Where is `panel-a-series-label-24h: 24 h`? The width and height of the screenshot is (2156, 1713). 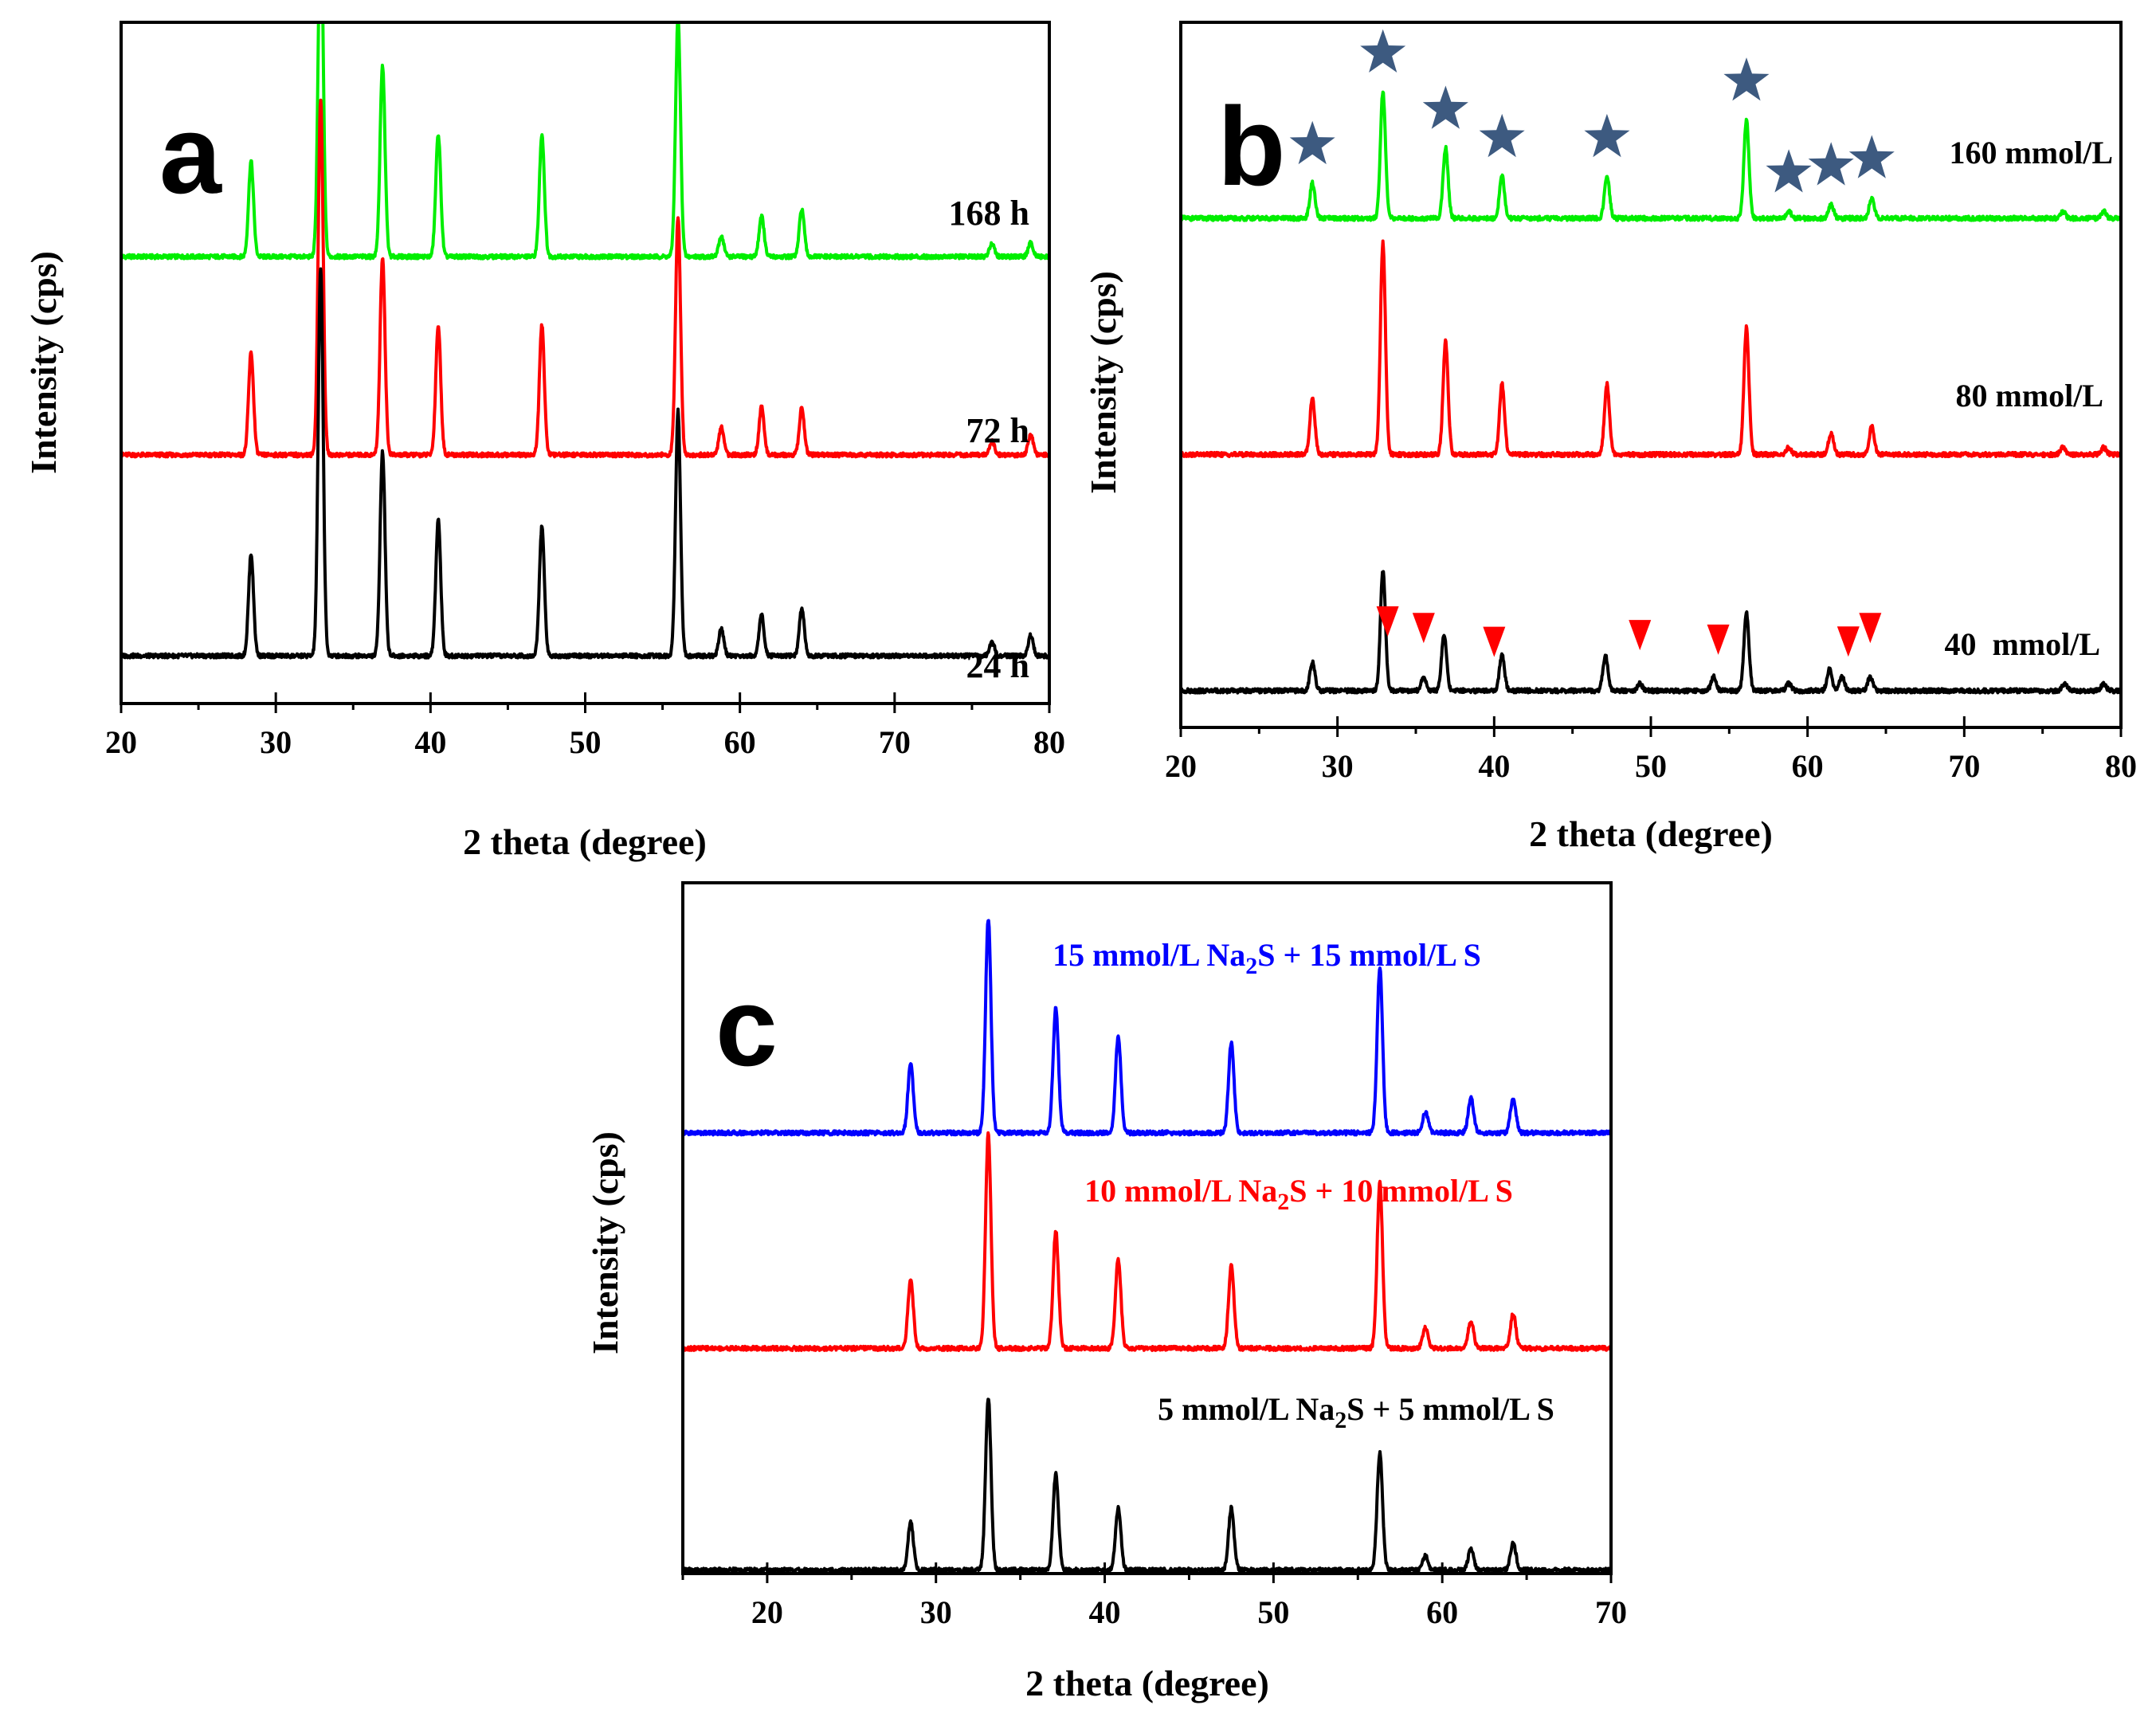 panel-a-series-label-24h: 24 h is located at coordinates (997, 665).